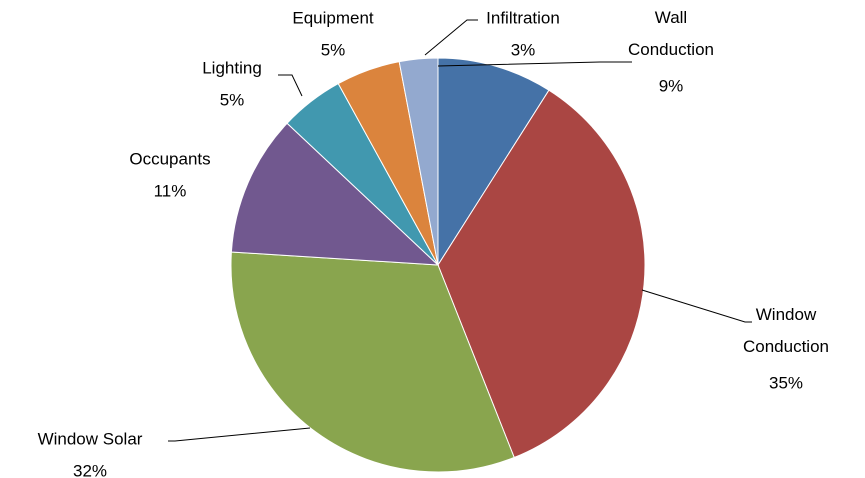 The width and height of the screenshot is (865, 478). Describe the element at coordinates (523, 49) in the screenshot. I see `slice-value-label: 3%` at that location.